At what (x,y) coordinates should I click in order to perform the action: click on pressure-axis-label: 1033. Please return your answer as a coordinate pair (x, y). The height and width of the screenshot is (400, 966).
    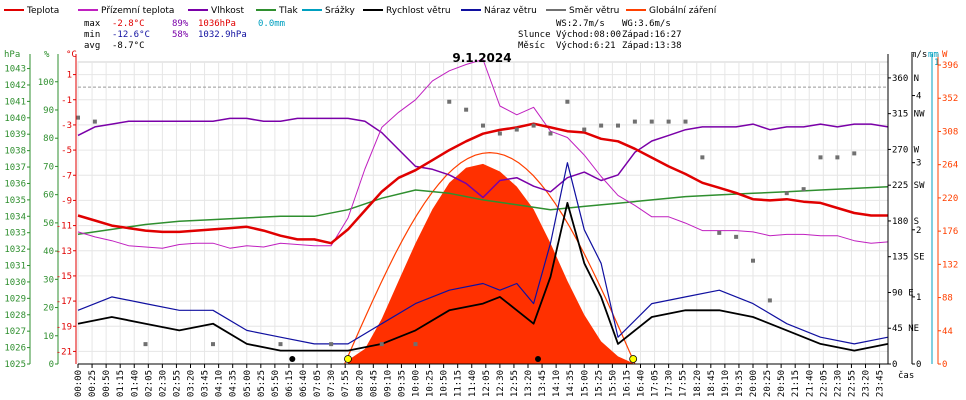
    Looking at the image, I should click on (15, 234).